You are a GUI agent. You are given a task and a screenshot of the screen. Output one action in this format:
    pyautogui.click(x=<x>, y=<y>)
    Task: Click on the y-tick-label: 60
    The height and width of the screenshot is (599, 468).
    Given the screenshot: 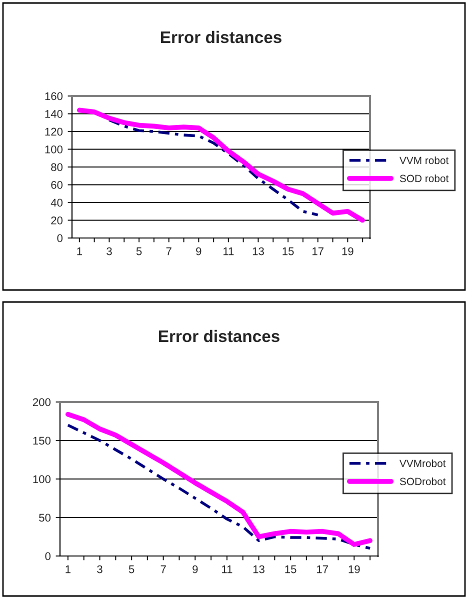 What is the action you would take?
    pyautogui.click(x=57, y=185)
    